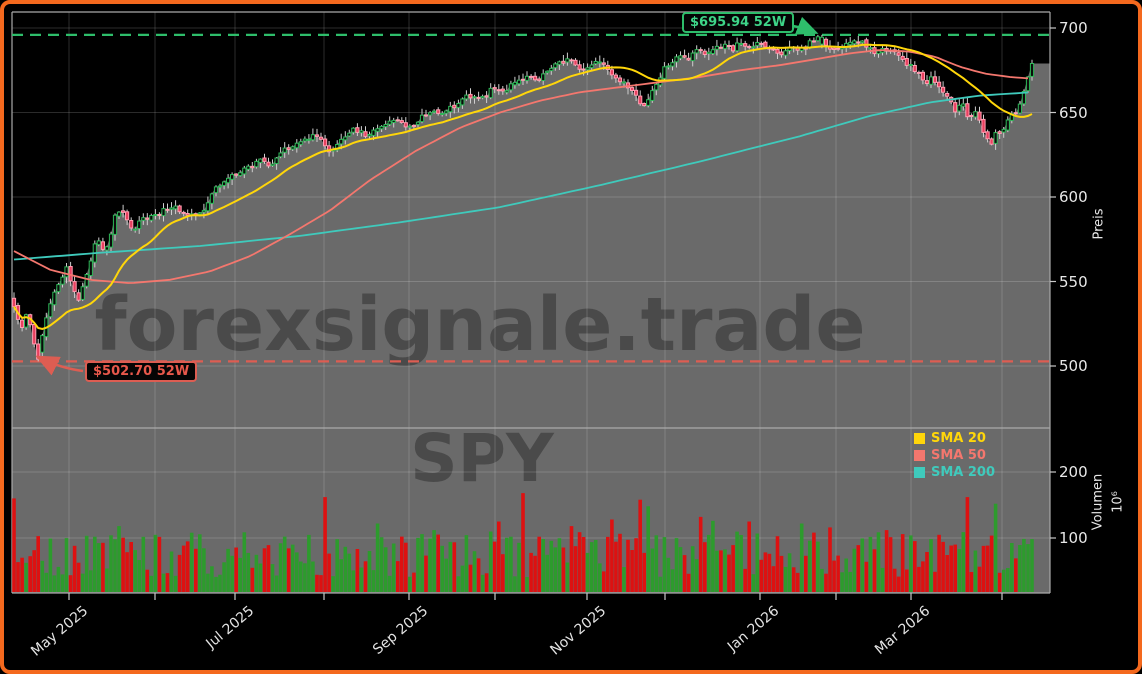 The height and width of the screenshot is (674, 1142). Describe the element at coordinates (963, 472) in the screenshot. I see `legend-label: SMA 200` at that location.